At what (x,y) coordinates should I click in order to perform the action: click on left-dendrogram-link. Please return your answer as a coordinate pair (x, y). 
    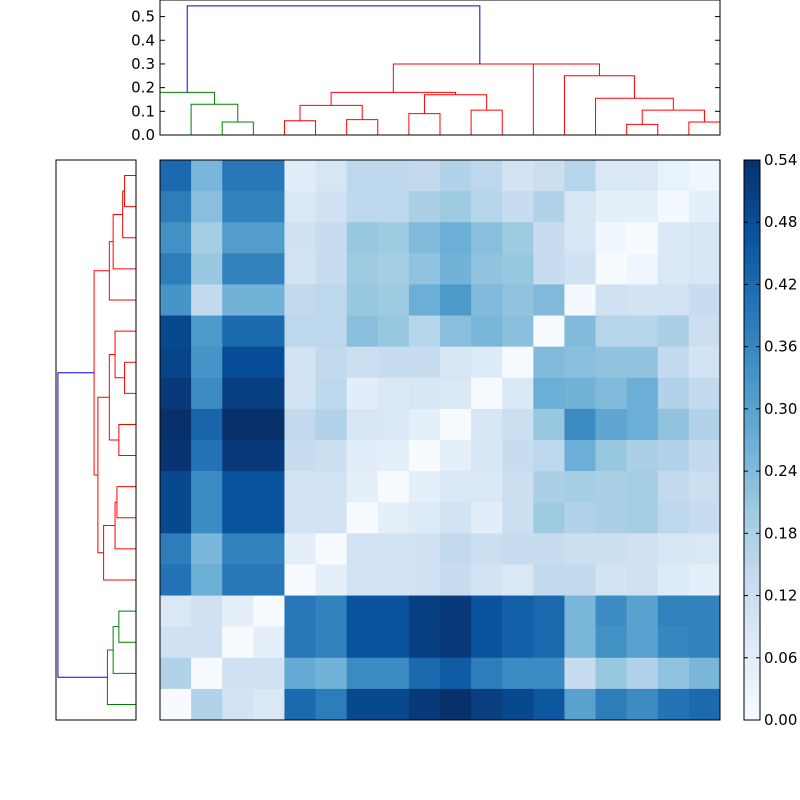
    Looking at the image, I should click on (124, 241).